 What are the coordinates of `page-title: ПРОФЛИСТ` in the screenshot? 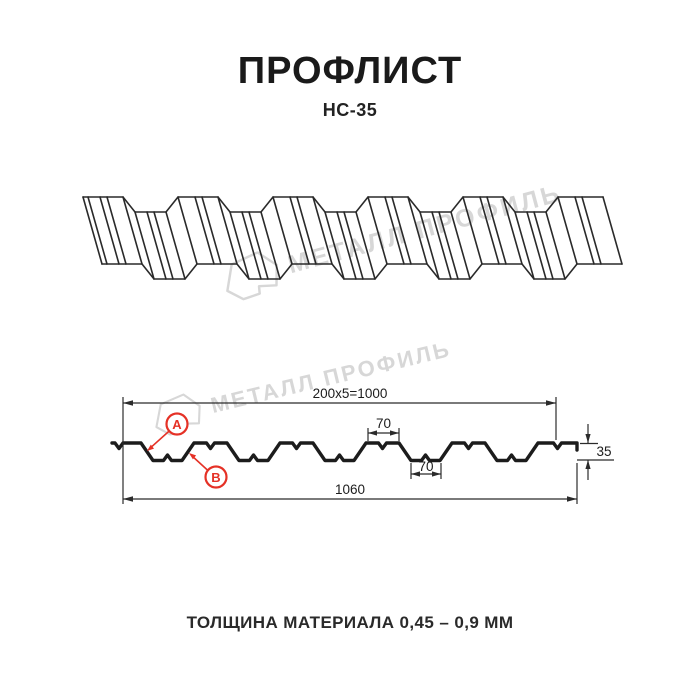 It's located at (350, 71).